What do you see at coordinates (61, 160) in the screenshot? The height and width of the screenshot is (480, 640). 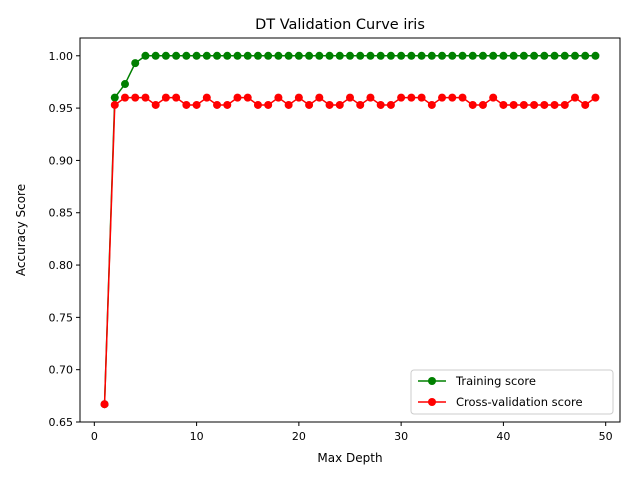 I see `y-tick-label: 0.90` at bounding box center [61, 160].